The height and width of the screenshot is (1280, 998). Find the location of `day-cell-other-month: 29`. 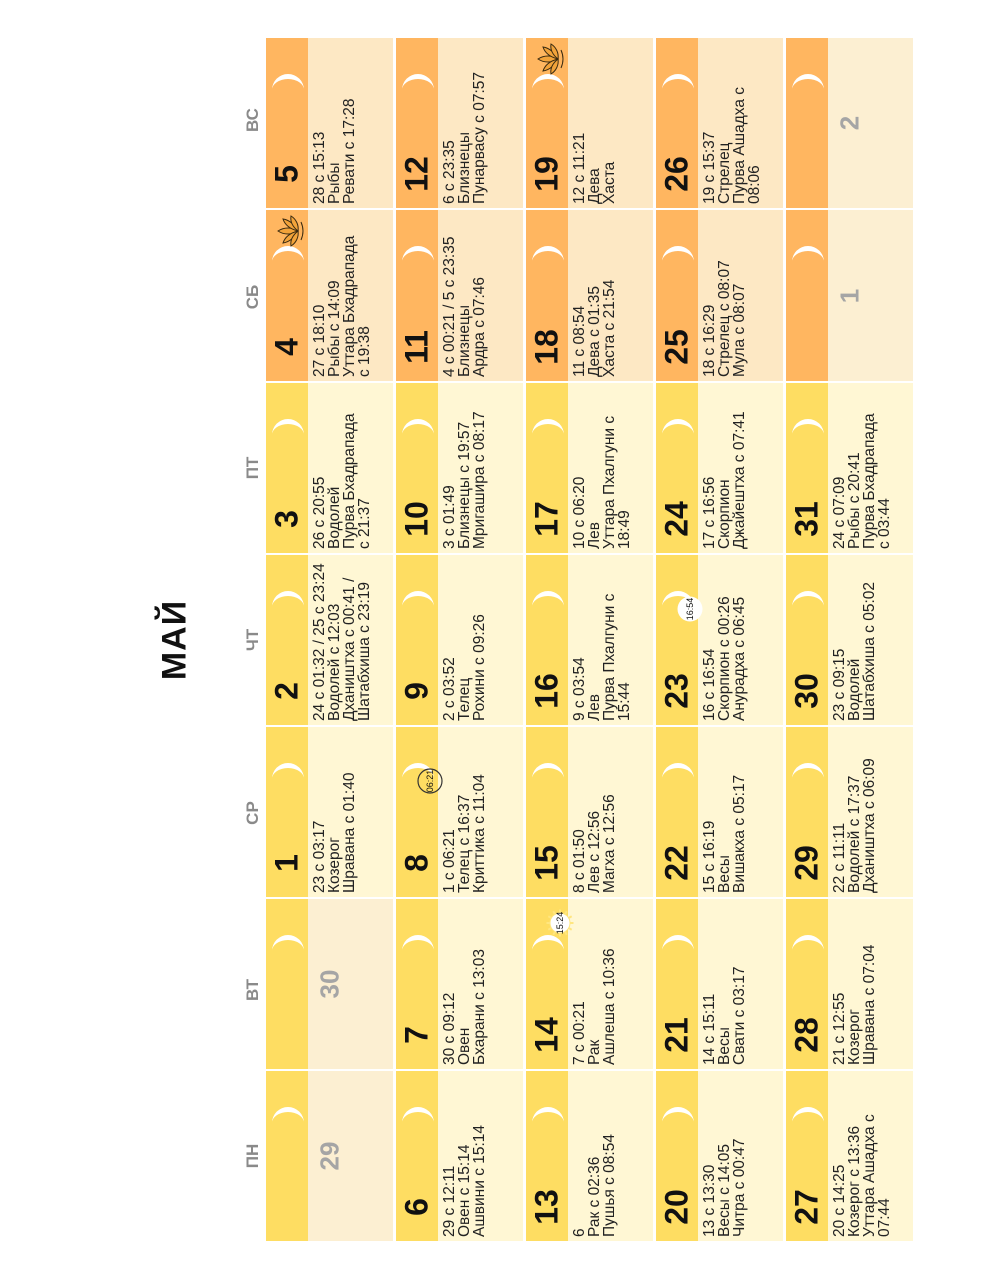

day-cell-other-month: 29 is located at coordinates (329, 1156).